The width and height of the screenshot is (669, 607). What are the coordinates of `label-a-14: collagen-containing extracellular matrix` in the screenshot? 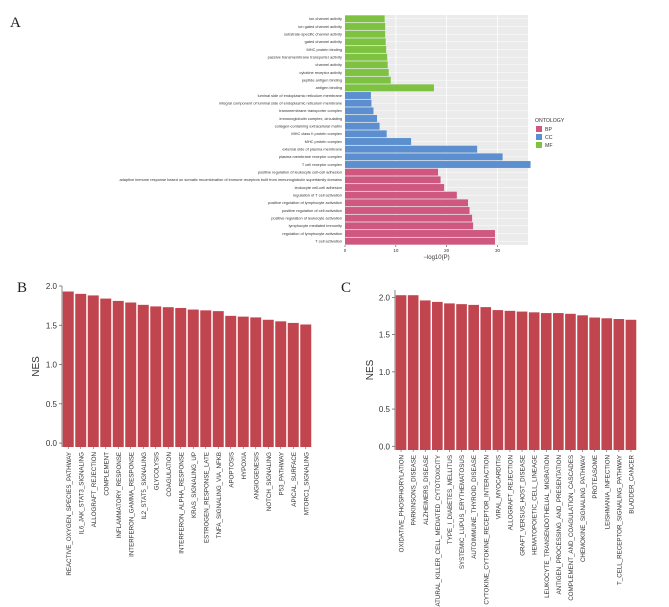 It's located at (308, 125).